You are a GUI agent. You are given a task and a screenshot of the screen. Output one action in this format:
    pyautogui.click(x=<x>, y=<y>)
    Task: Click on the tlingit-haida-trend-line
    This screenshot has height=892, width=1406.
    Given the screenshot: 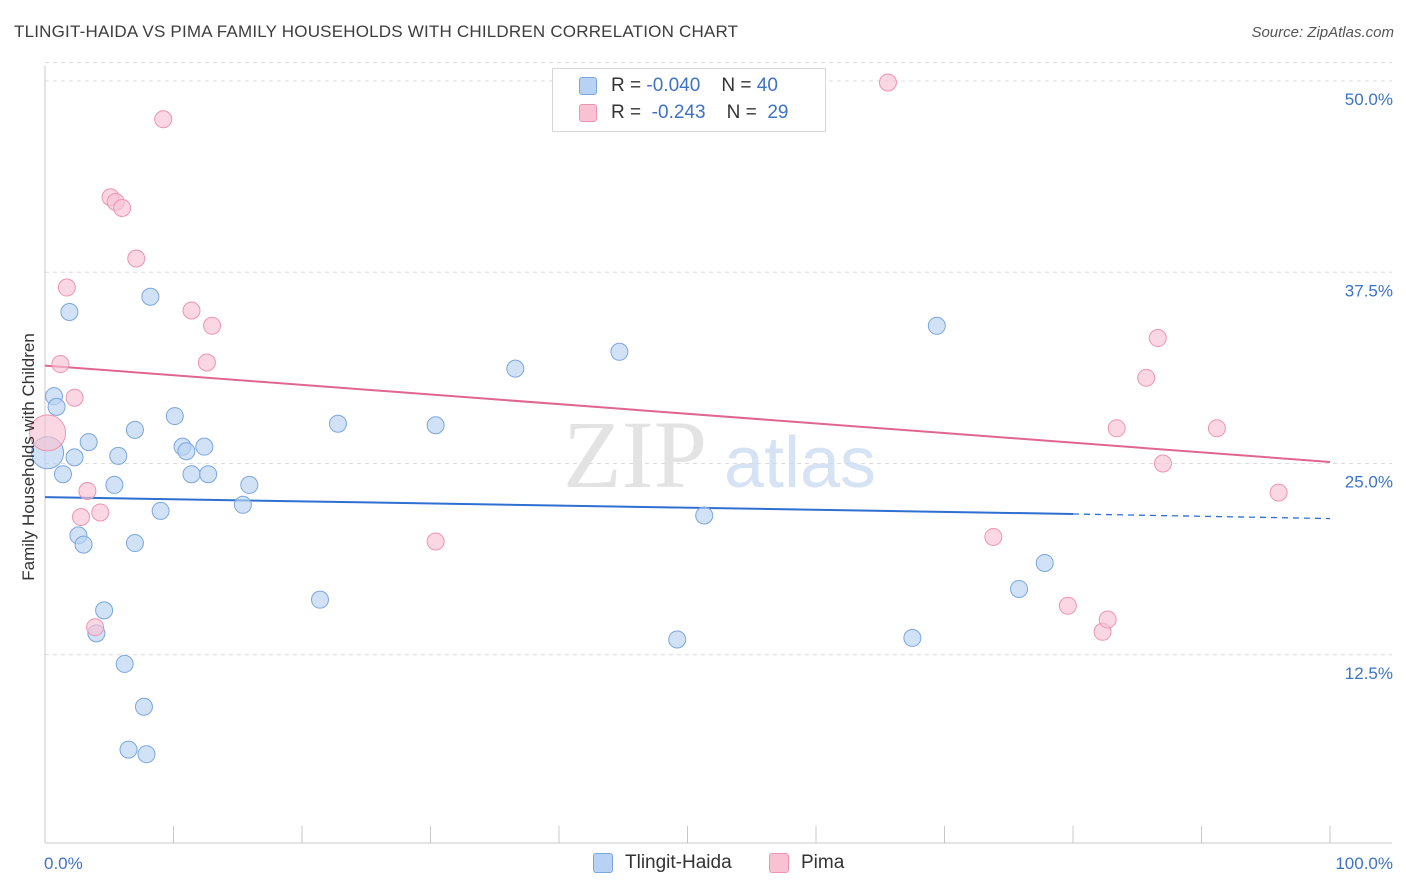 What is the action you would take?
    pyautogui.click(x=559, y=505)
    